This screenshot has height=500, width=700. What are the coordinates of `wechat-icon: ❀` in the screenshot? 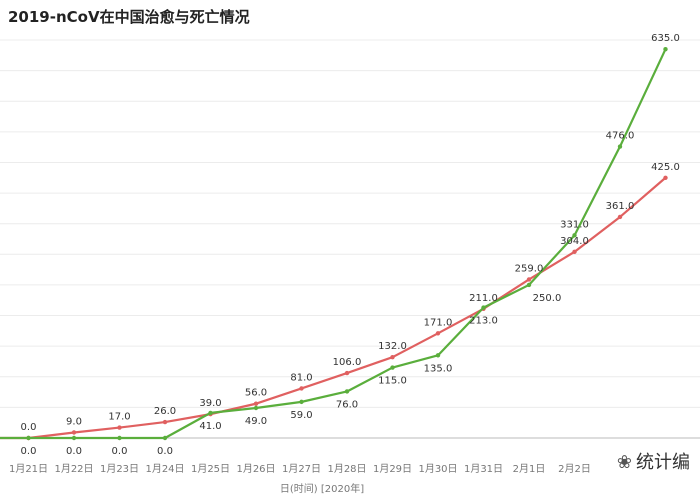 It's located at (624, 462).